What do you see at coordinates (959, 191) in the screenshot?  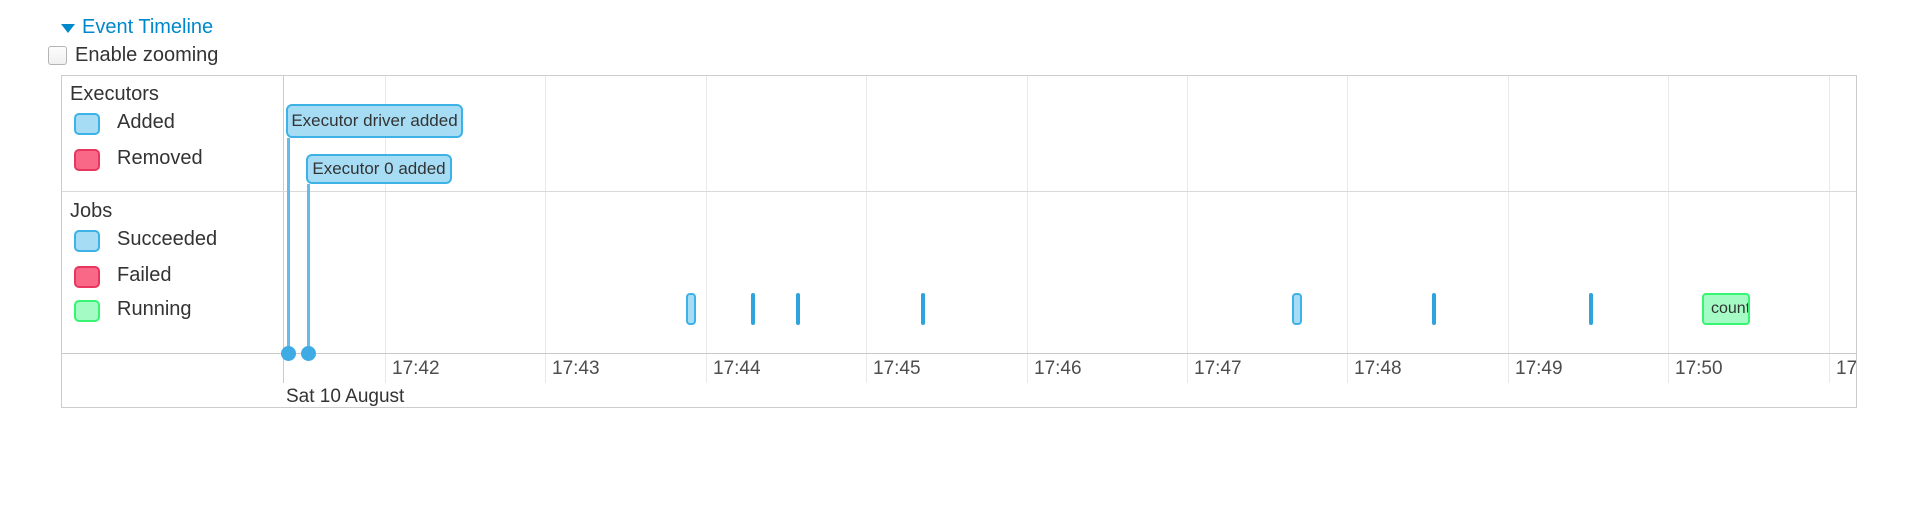 I see `lane-divider` at bounding box center [959, 191].